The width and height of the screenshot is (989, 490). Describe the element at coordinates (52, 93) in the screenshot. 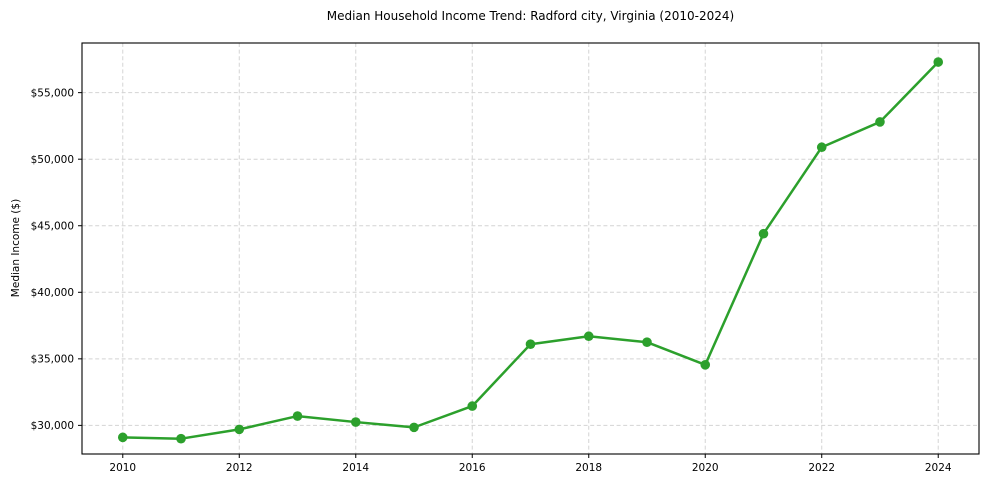

I see `y-tick-label: $55,000` at that location.